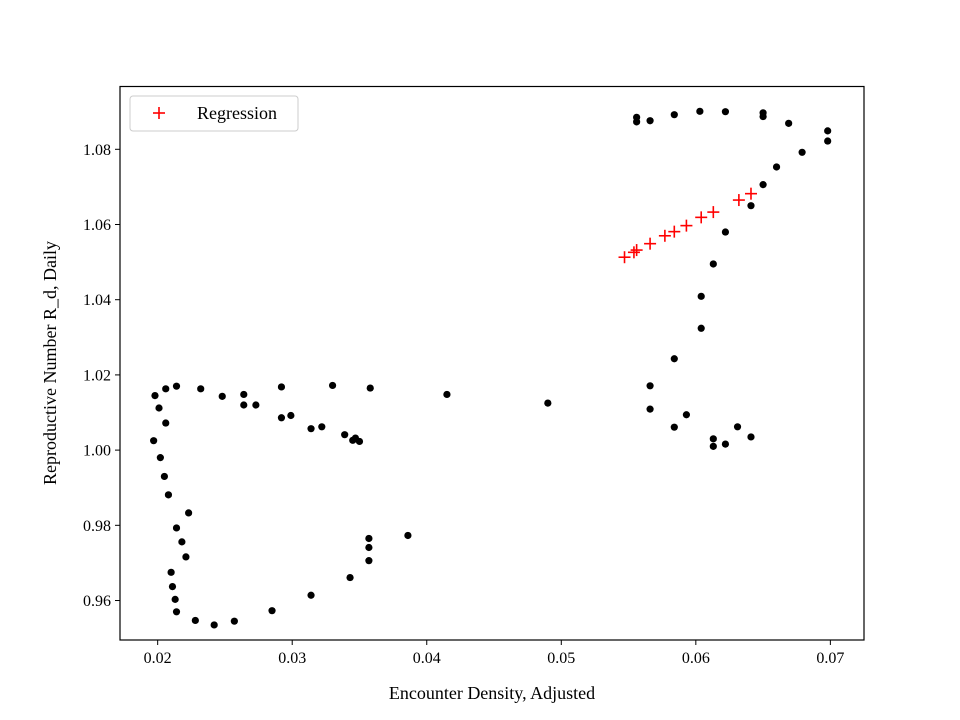  What do you see at coordinates (561, 658) in the screenshot?
I see `x-tick-label: 0.05` at bounding box center [561, 658].